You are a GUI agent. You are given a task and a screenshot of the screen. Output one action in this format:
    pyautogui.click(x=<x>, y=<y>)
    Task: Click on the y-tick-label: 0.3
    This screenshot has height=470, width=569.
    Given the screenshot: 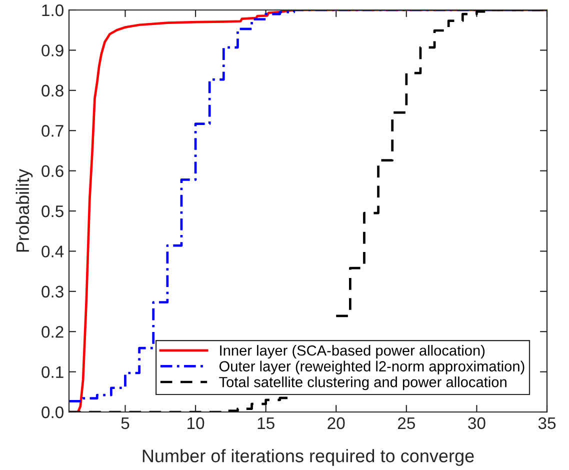 What is the action you would take?
    pyautogui.click(x=53, y=292)
    